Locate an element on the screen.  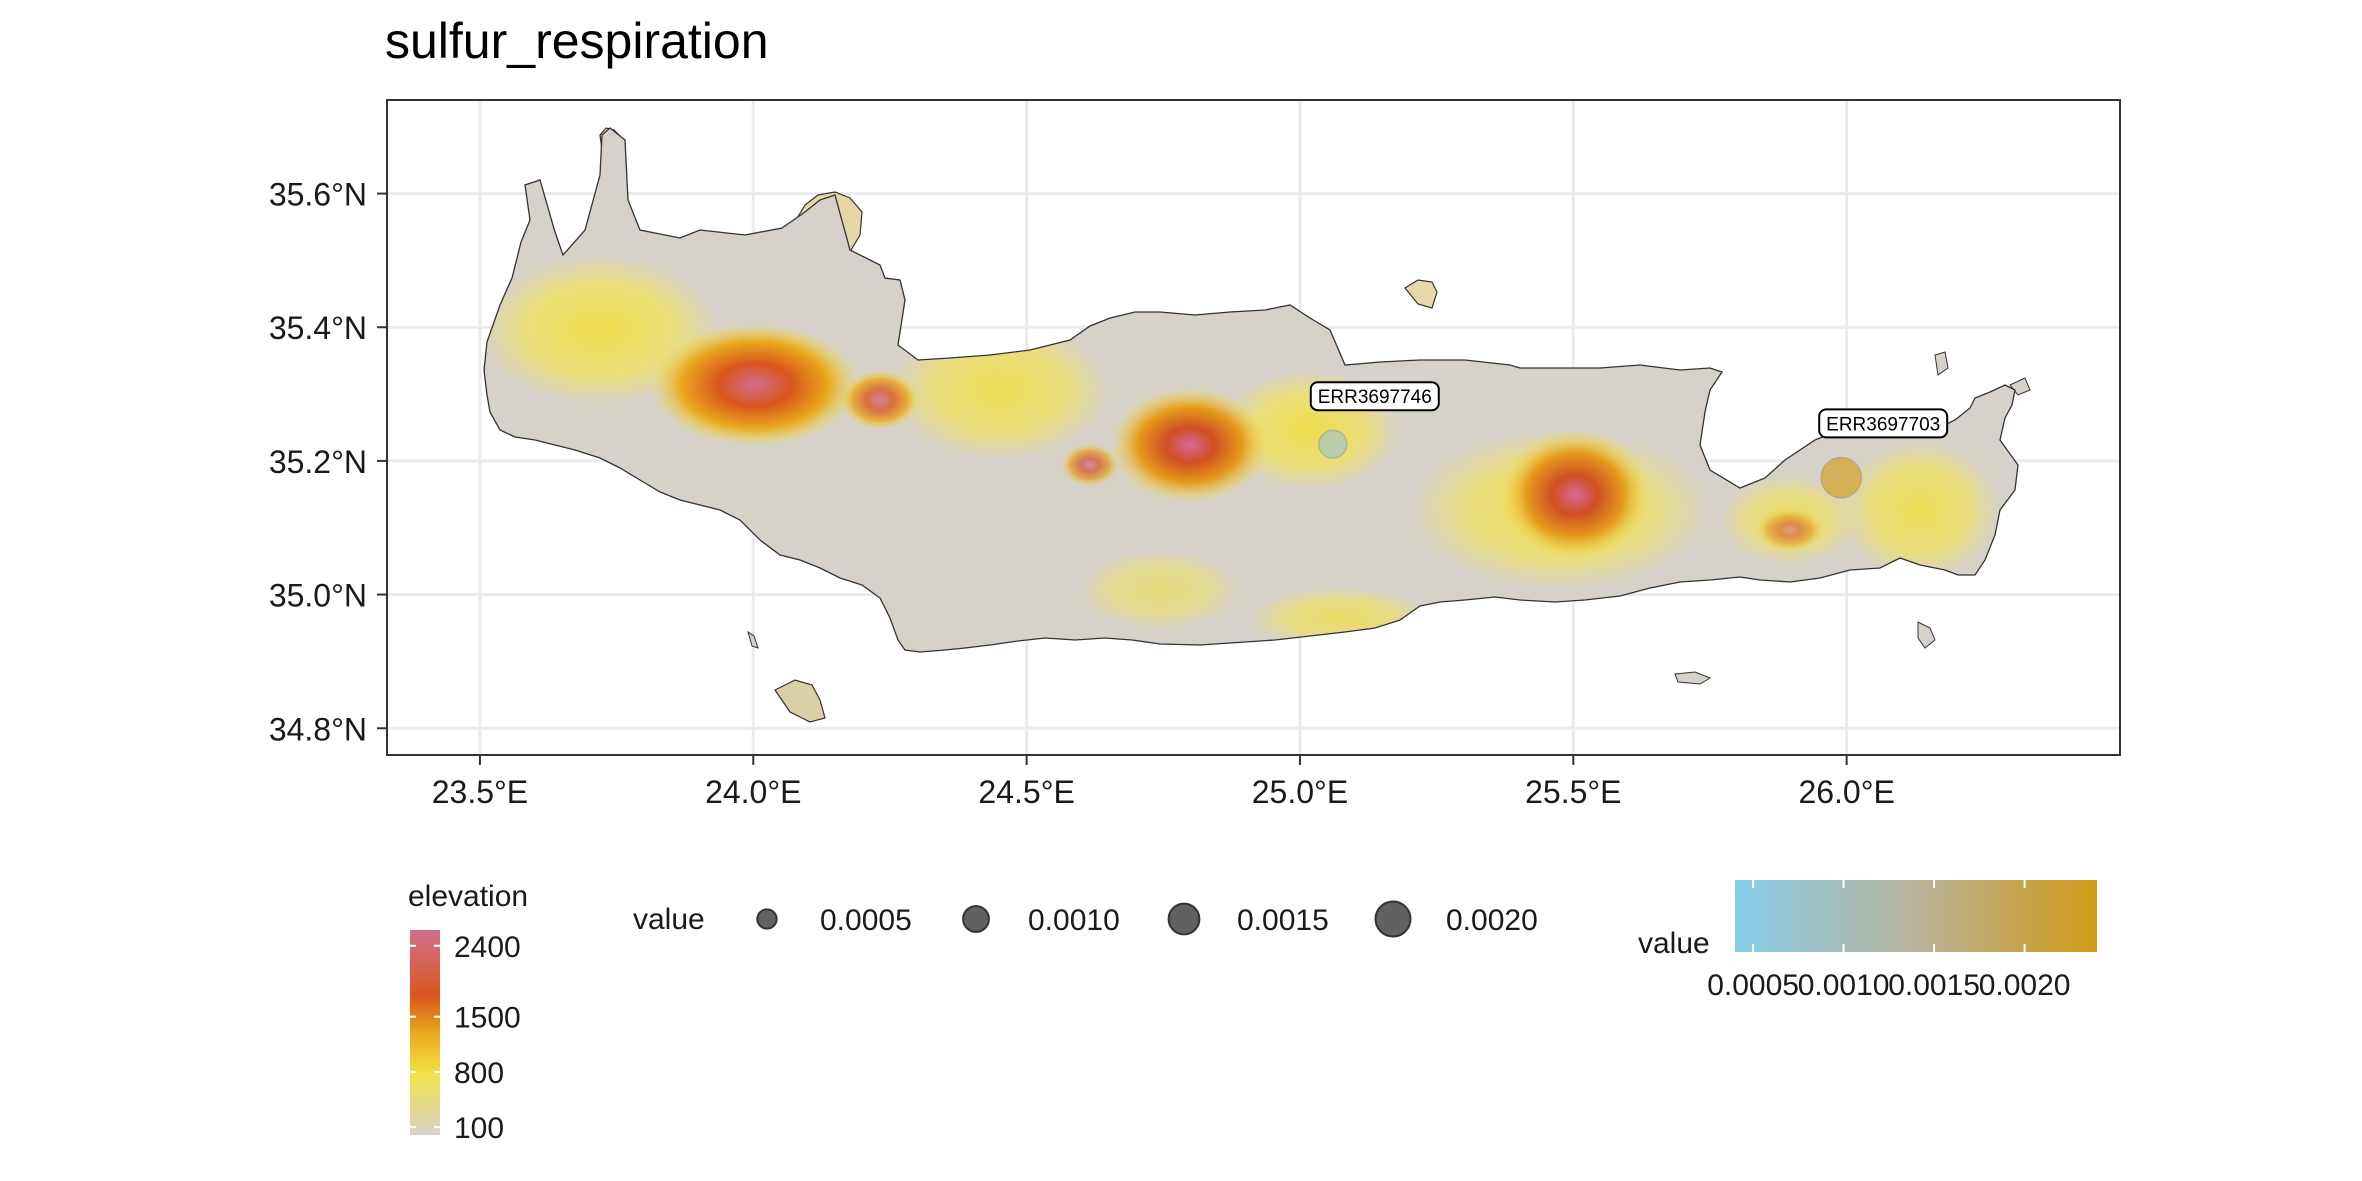
psiloritis-range is located at coordinates (1190, 445).